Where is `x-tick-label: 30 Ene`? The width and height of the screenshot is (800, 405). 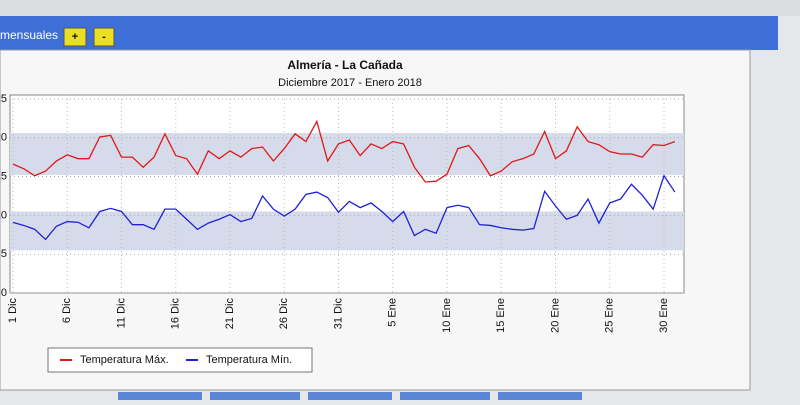 x-tick-label: 30 Ene is located at coordinates (664, 315).